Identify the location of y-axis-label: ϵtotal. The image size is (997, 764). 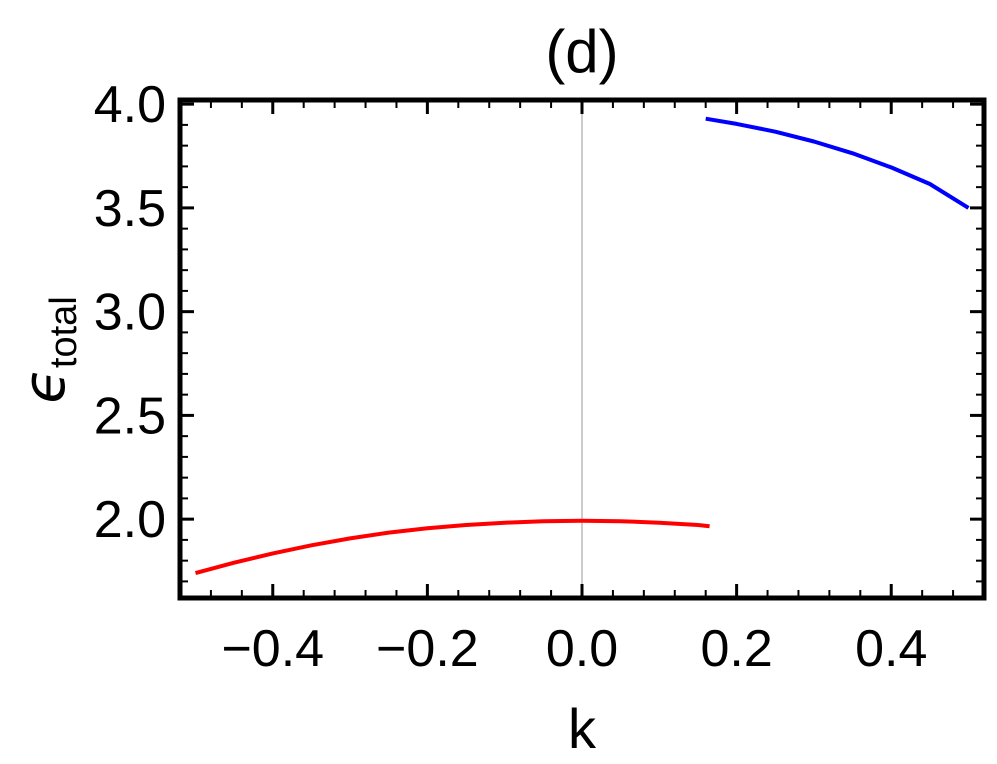
(47, 350).